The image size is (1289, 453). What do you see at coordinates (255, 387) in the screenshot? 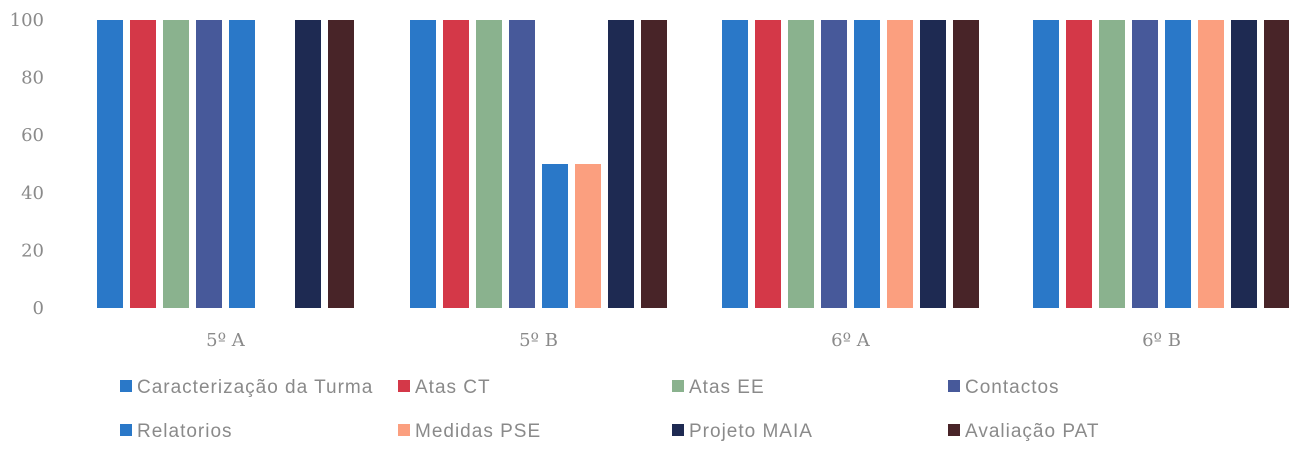
I see `legend-label: Caracterização da Turma` at bounding box center [255, 387].